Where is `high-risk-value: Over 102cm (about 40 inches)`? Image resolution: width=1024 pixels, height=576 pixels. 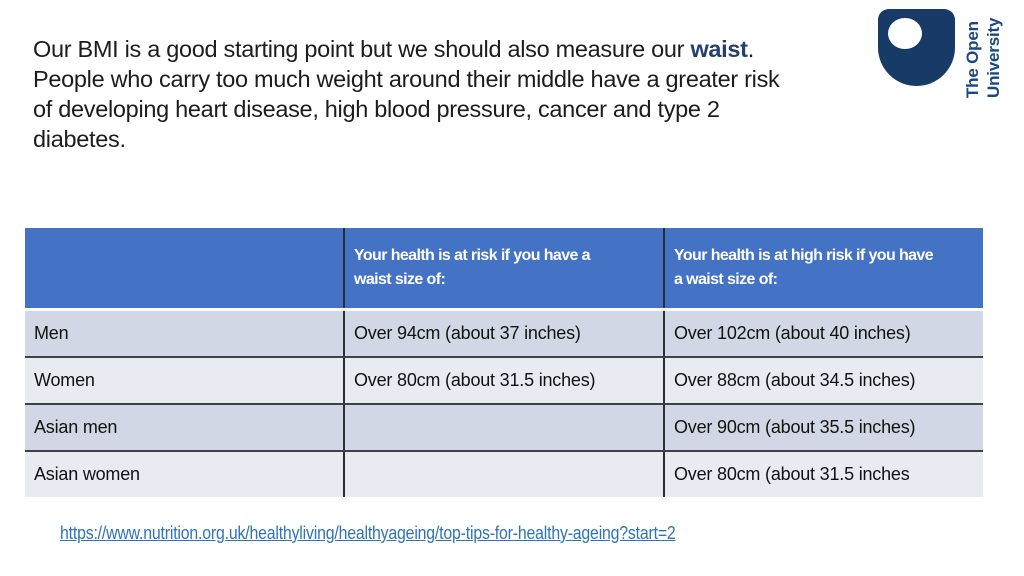 high-risk-value: Over 102cm (about 40 inches) is located at coordinates (823, 333).